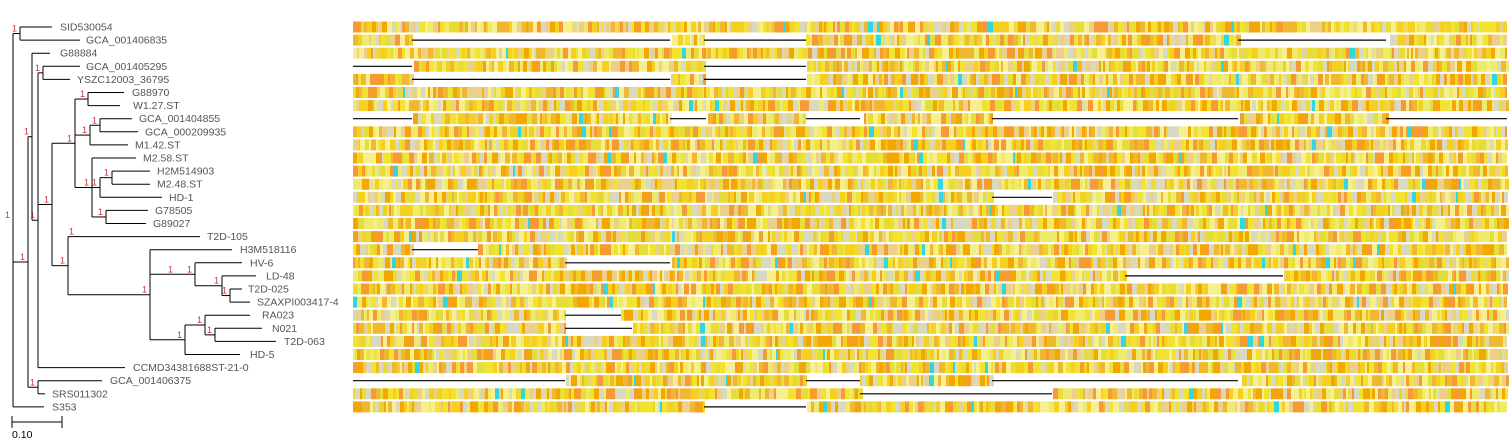 This screenshot has height=446, width=1509. What do you see at coordinates (931, 210) in the screenshot?
I see `alignment-row` at bounding box center [931, 210].